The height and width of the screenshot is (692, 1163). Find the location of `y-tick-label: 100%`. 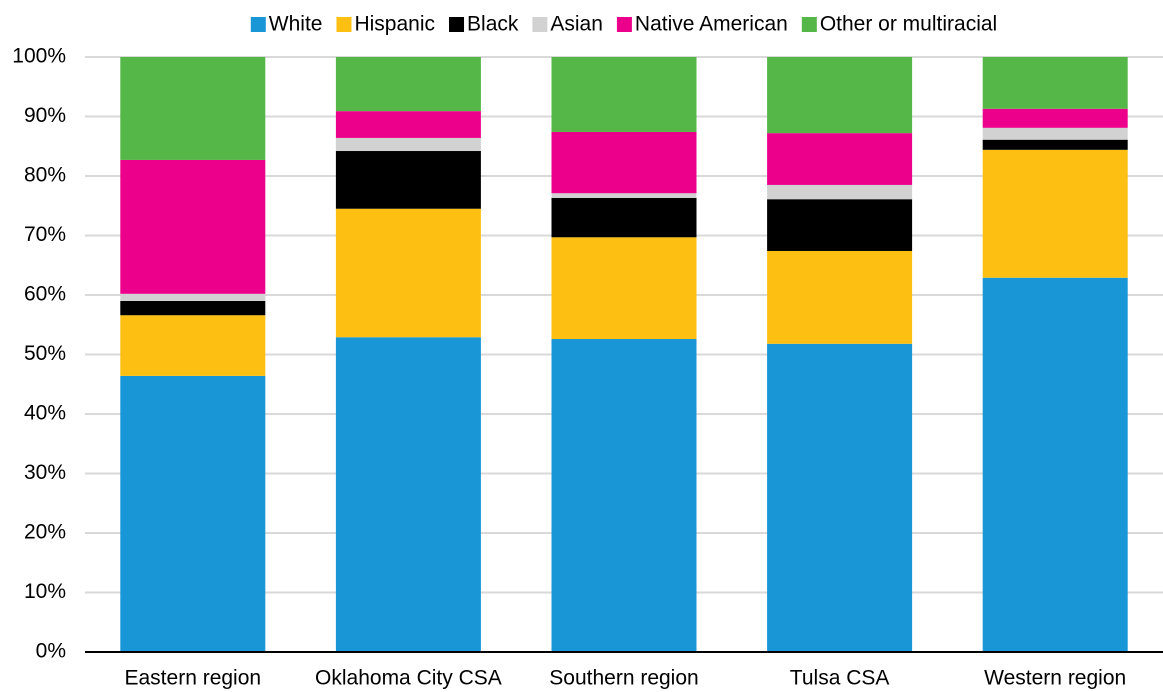

y-tick-label: 100% is located at coordinates (39, 56).